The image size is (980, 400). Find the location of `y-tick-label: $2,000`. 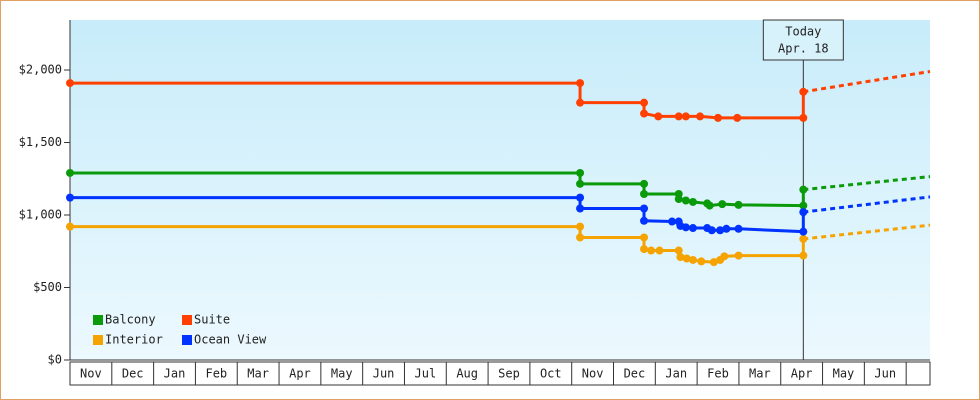

y-tick-label: $2,000 is located at coordinates (40, 70).